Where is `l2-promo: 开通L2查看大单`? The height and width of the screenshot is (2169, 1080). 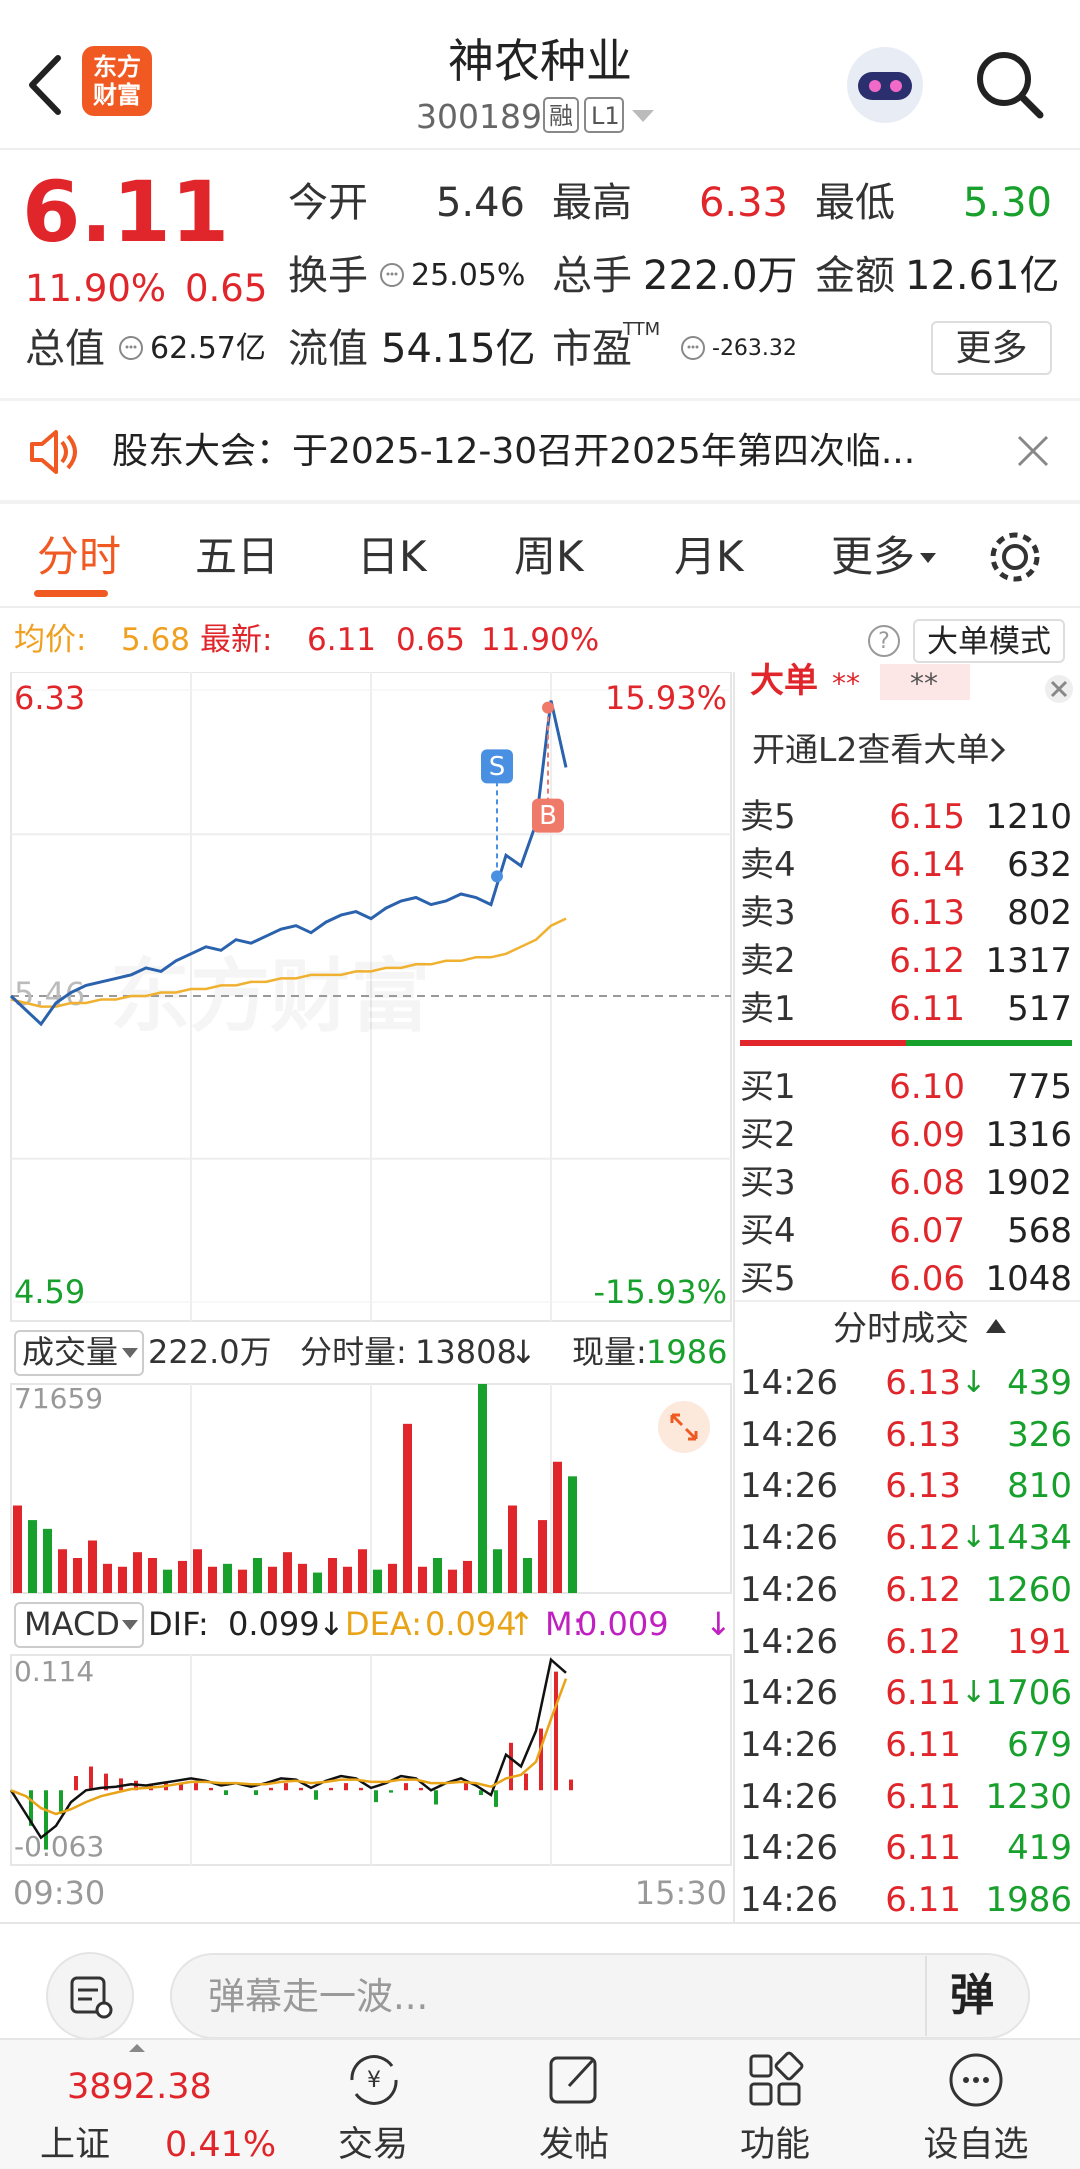
l2-promo: 开通L2查看大单 is located at coordinates (871, 749).